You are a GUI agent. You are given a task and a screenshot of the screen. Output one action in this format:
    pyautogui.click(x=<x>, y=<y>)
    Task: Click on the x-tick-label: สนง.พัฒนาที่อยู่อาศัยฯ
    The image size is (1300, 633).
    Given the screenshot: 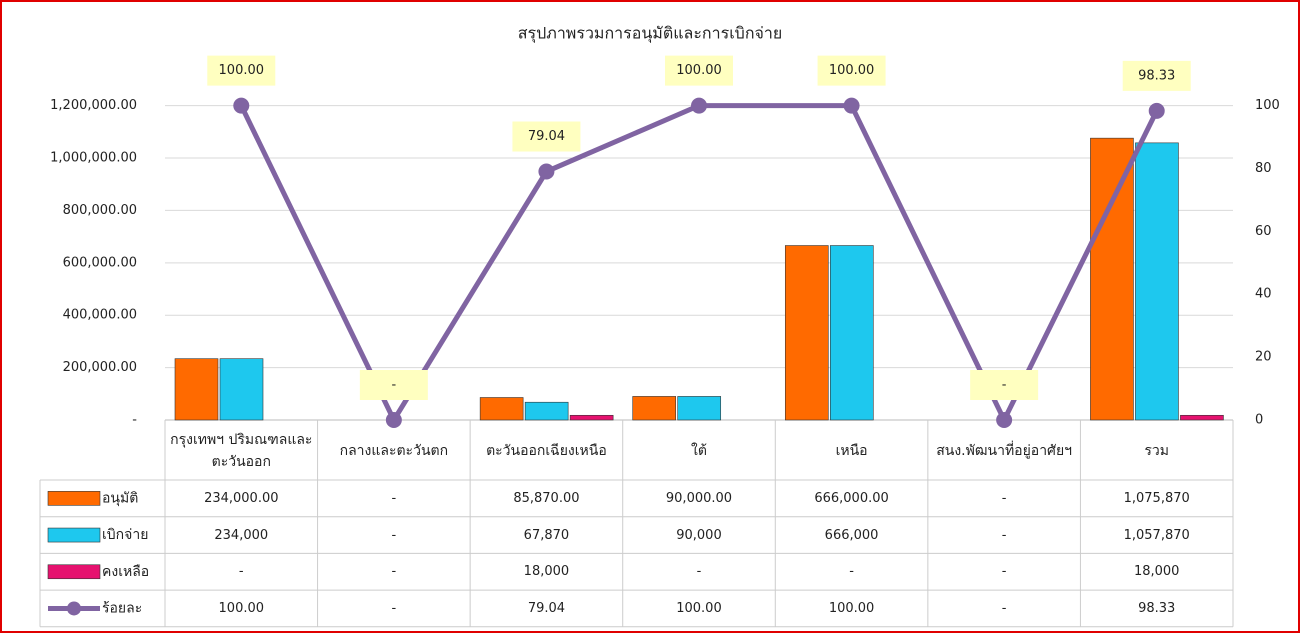 What is the action you would take?
    pyautogui.click(x=1004, y=451)
    